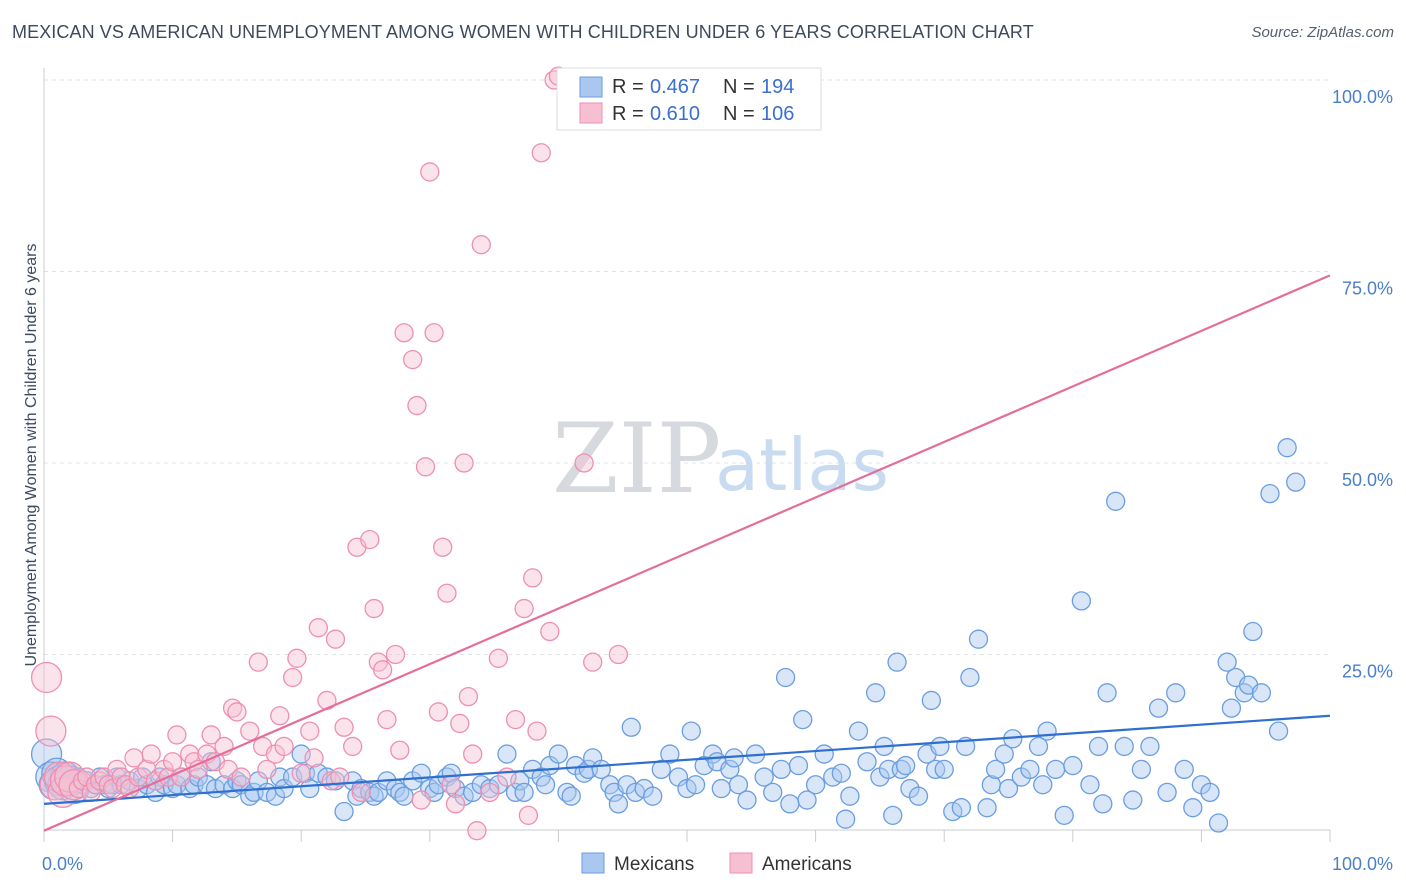 This screenshot has height=892, width=1406. I want to click on legend-swatch-mexicans, so click(591, 87).